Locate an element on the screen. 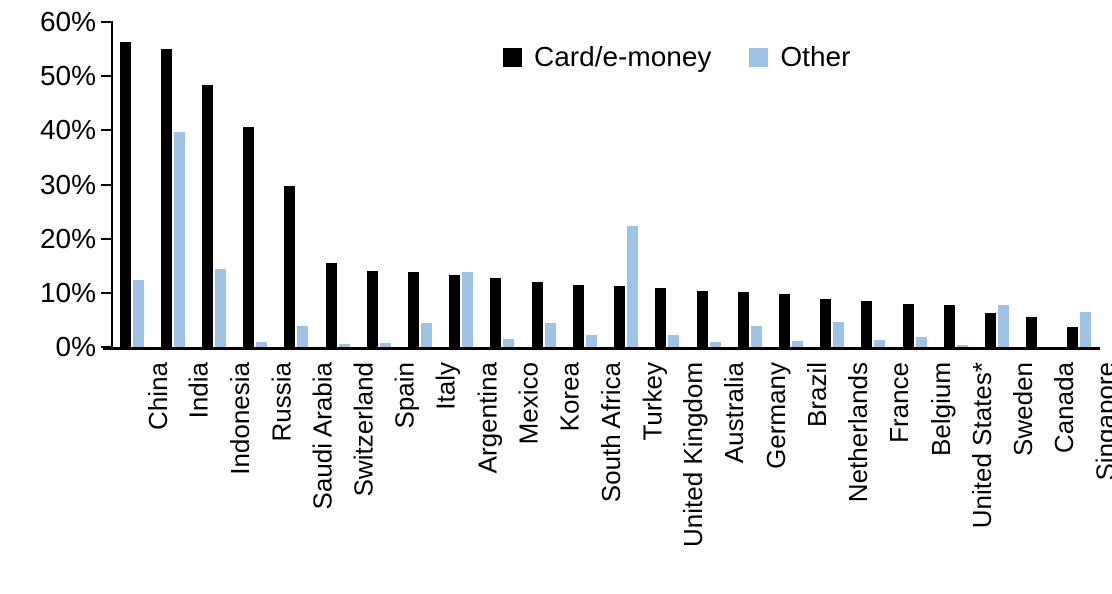 This screenshot has height=594, width=1112. x-axis-category-label: Germany is located at coordinates (775, 415).